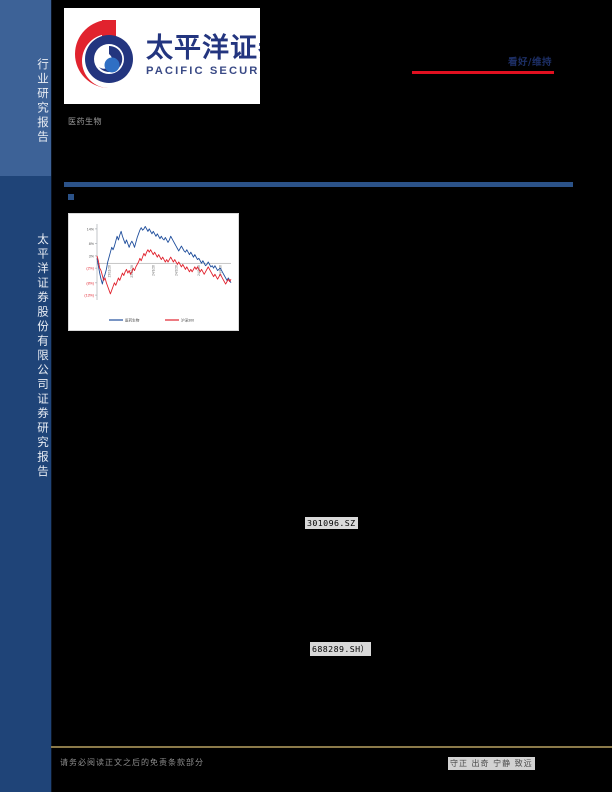 This screenshot has height=792, width=612. What do you see at coordinates (92, 244) in the screenshot?
I see `svg-text: 8%` at bounding box center [92, 244].